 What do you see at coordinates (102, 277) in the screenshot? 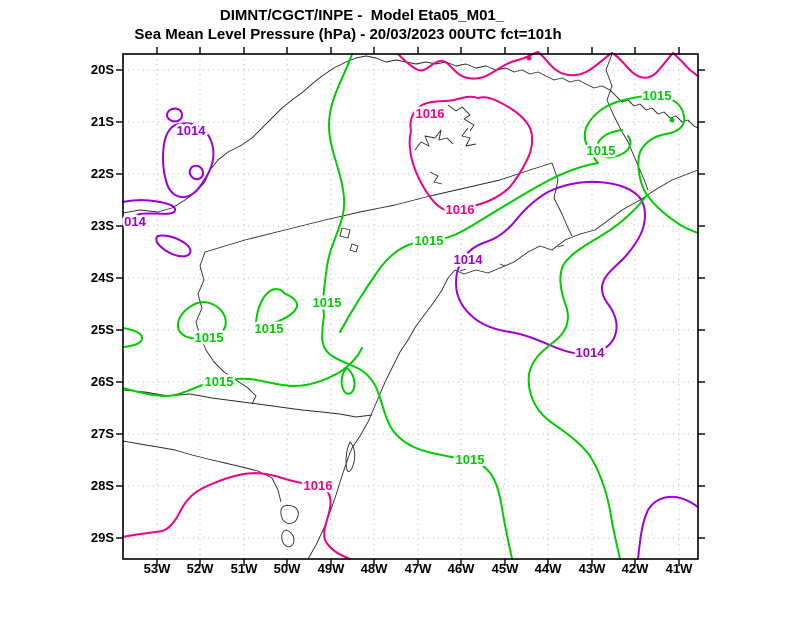
I see `y-axis-label: 24S` at bounding box center [102, 277].